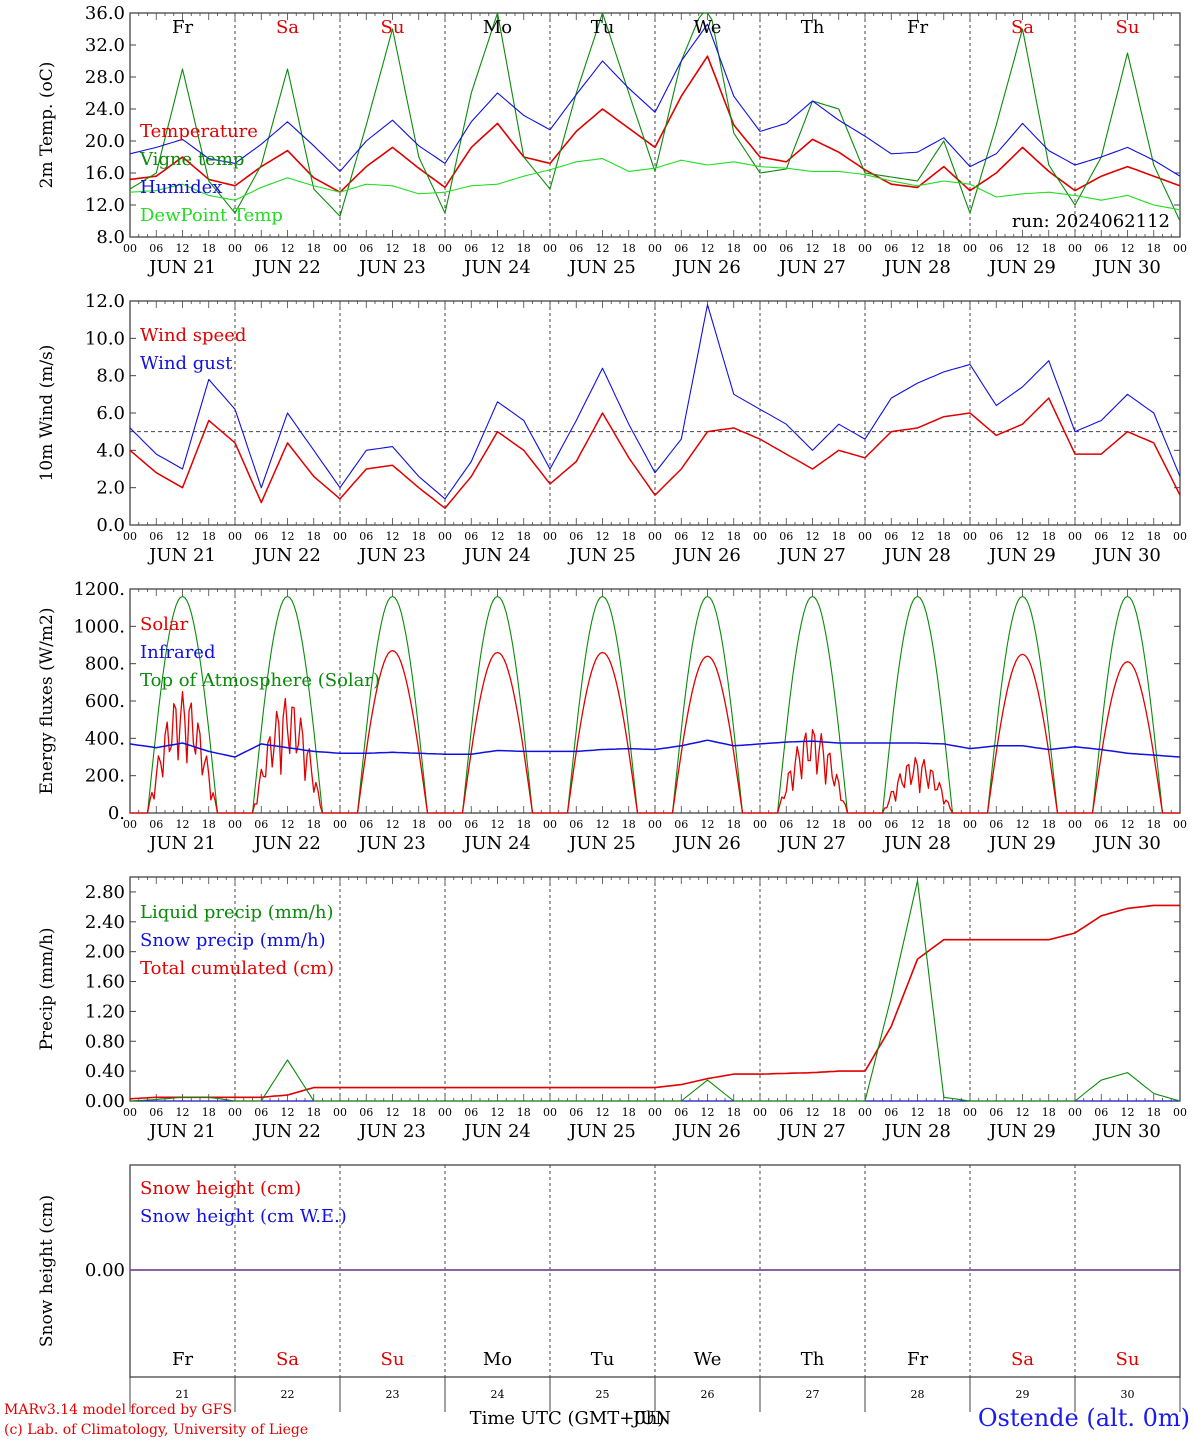 Image resolution: width=1194 pixels, height=1440 pixels. What do you see at coordinates (105, 664) in the screenshot?
I see `y-tick-label: 800.` at bounding box center [105, 664].